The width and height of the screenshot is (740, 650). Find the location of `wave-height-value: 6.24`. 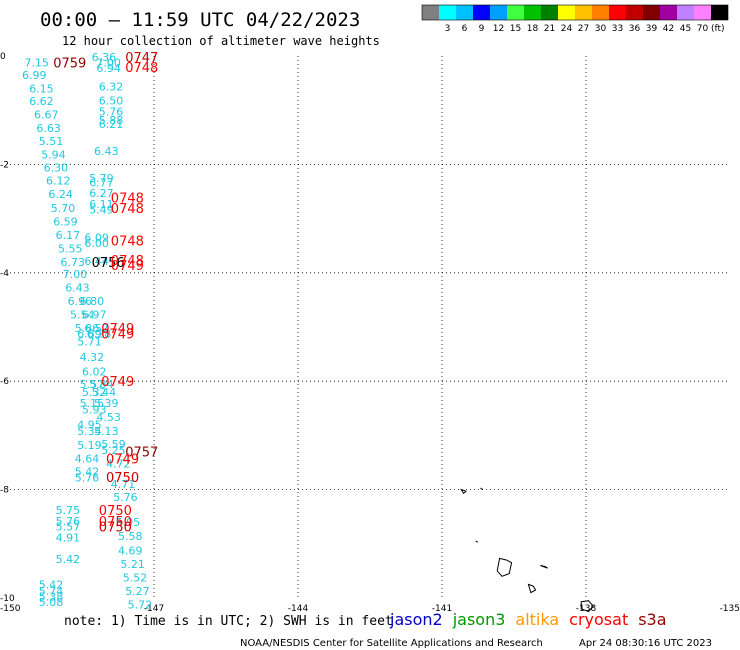

wave-height-value: 6.24 is located at coordinates (60, 194).